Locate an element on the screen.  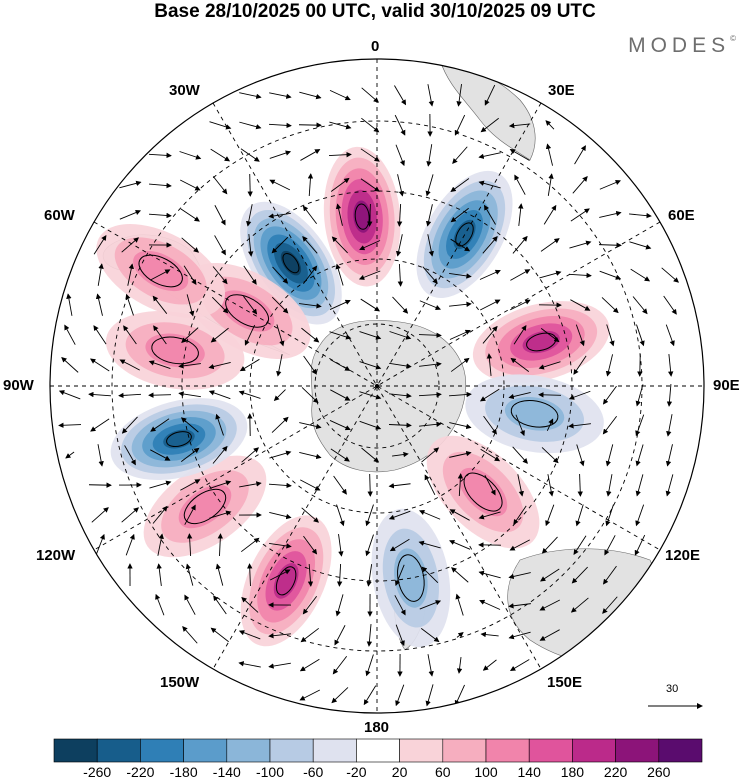
label-30e: 30E is located at coordinates (561, 90).